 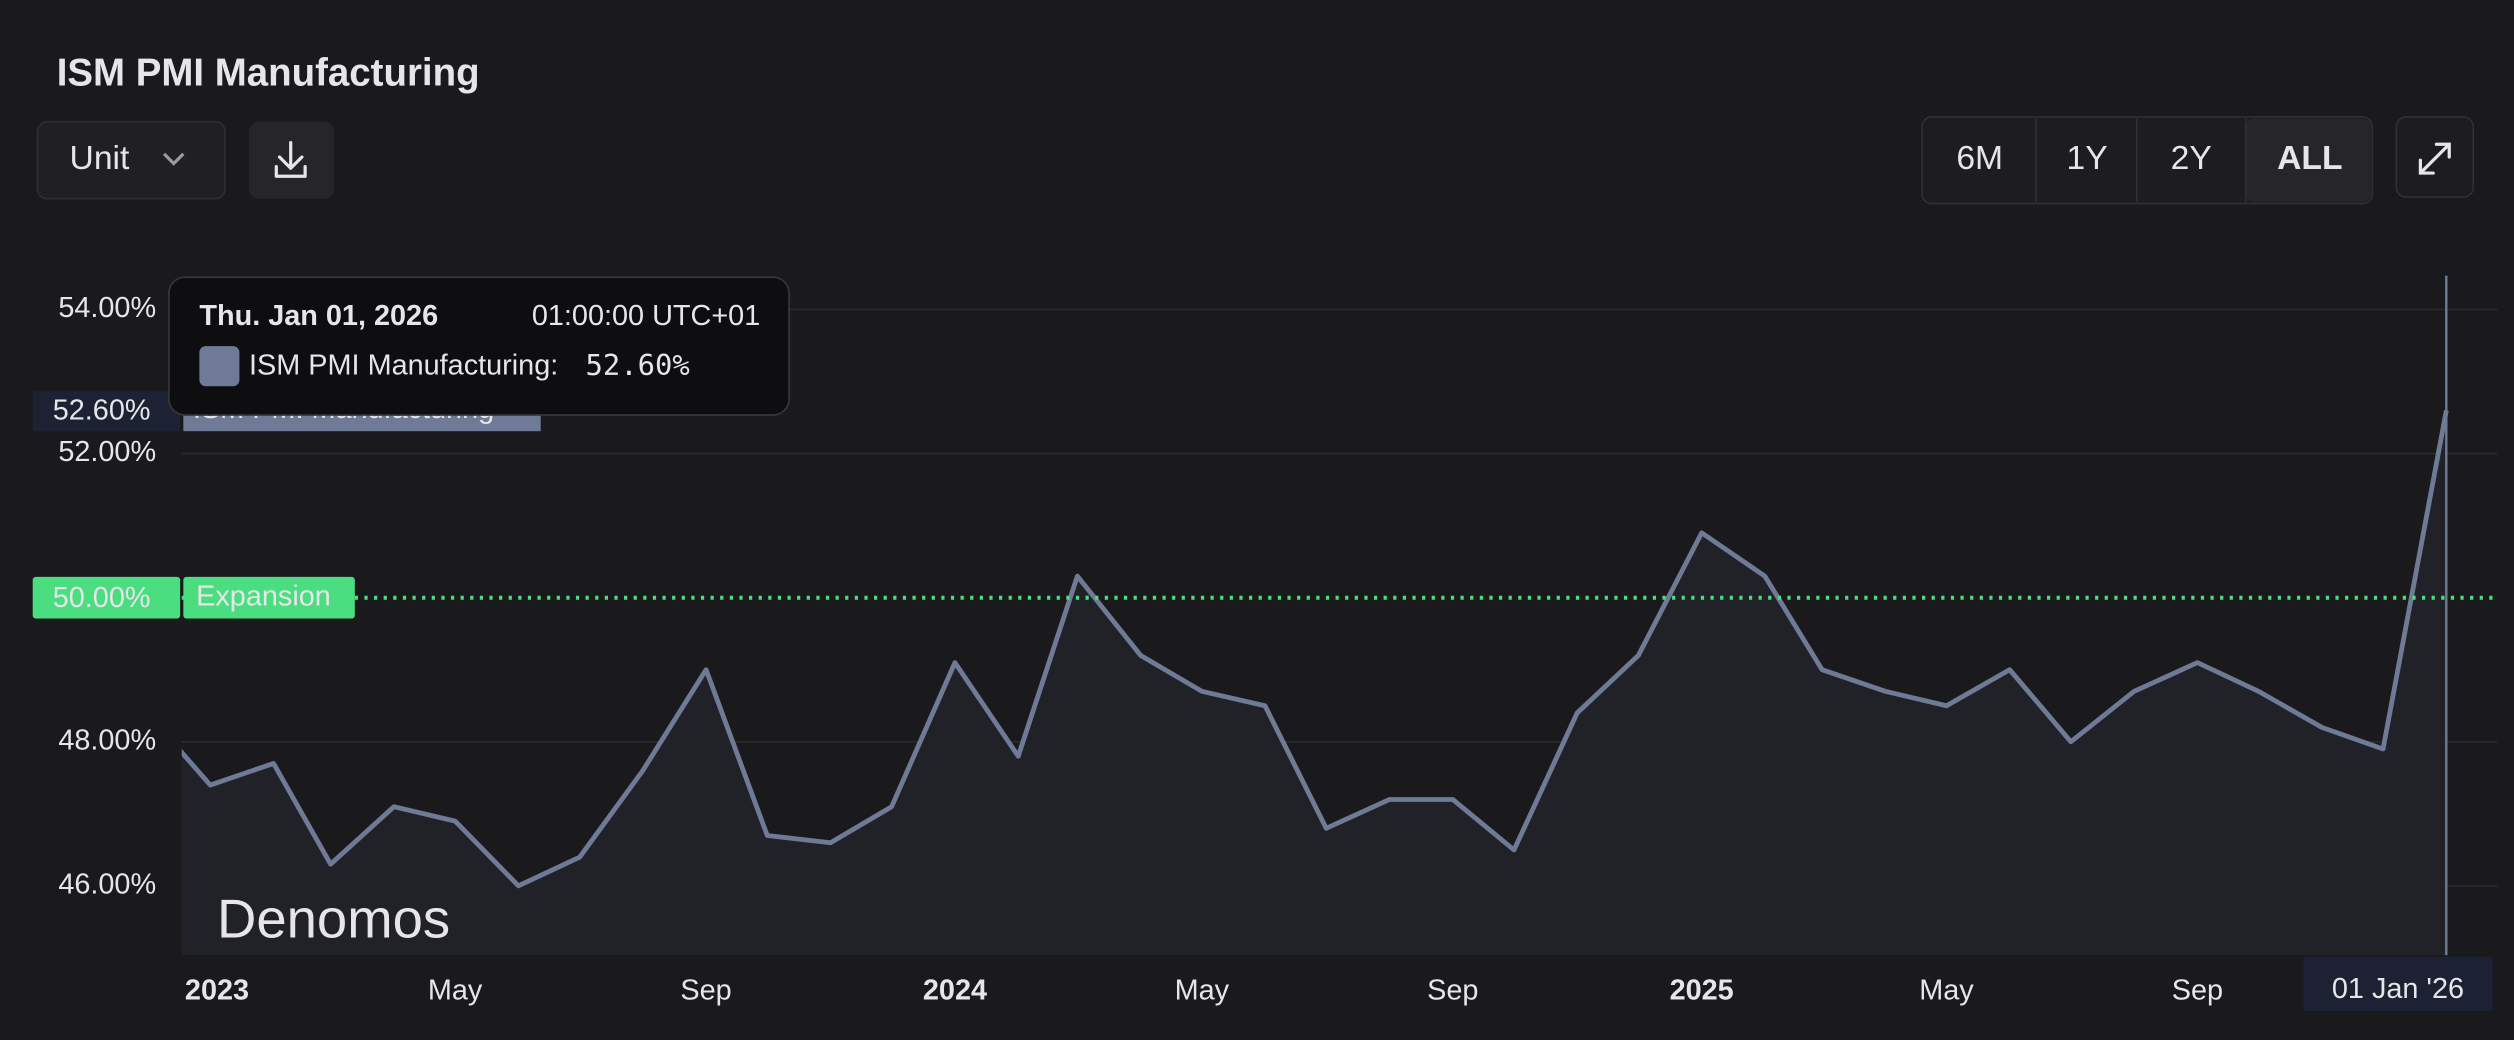 I want to click on y-tick-label: 52.00%, so click(x=107, y=452).